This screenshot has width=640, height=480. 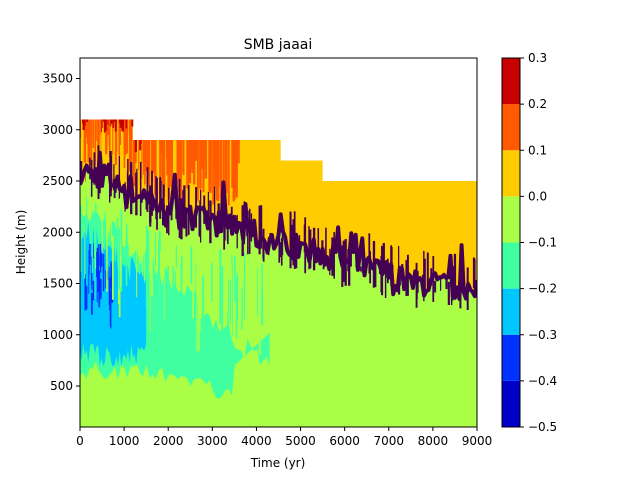 I want to click on y-tick-label: 3000, so click(x=57, y=130).